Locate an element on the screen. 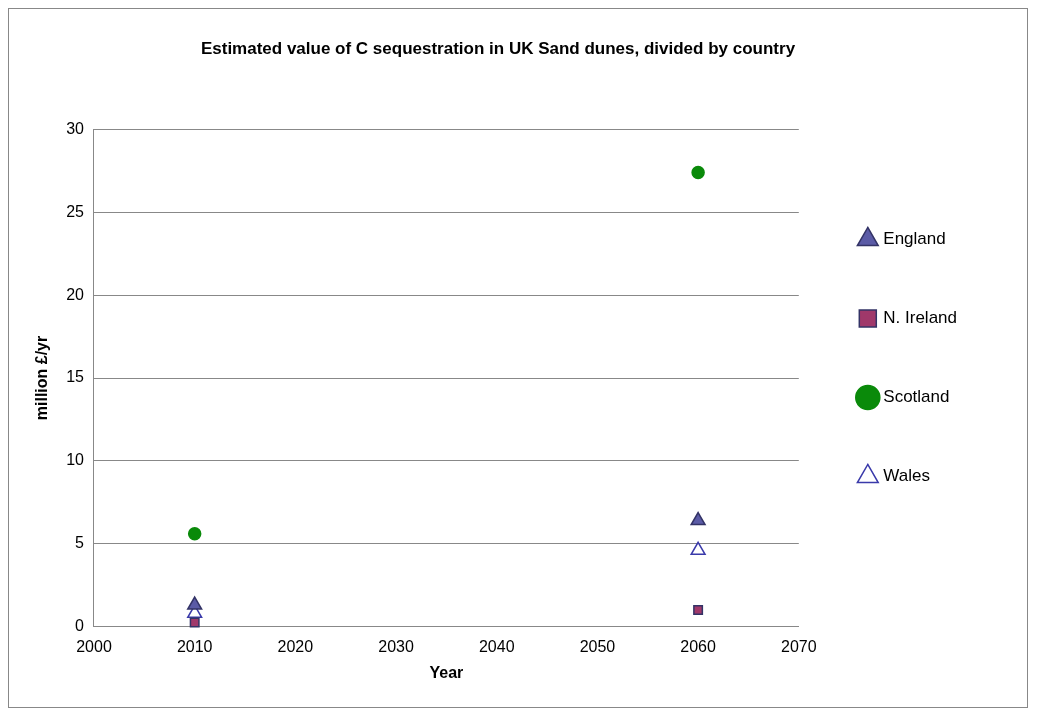 The height and width of the screenshot is (717, 1038). legend-label: N. Ireland is located at coordinates (920, 318).